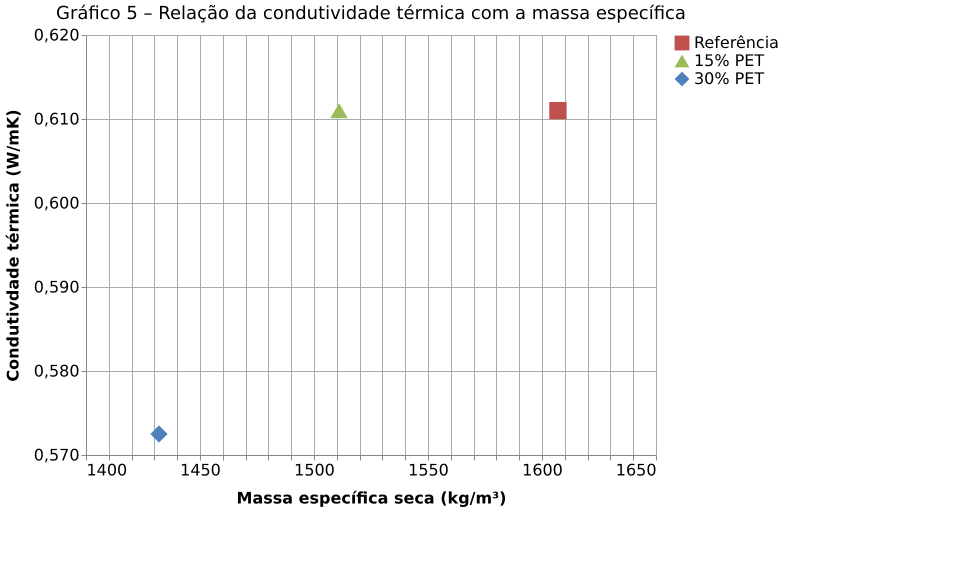 This screenshot has width=956, height=577. I want to click on x-axis-title: Massa específica seca (kg/m³), so click(371, 498).